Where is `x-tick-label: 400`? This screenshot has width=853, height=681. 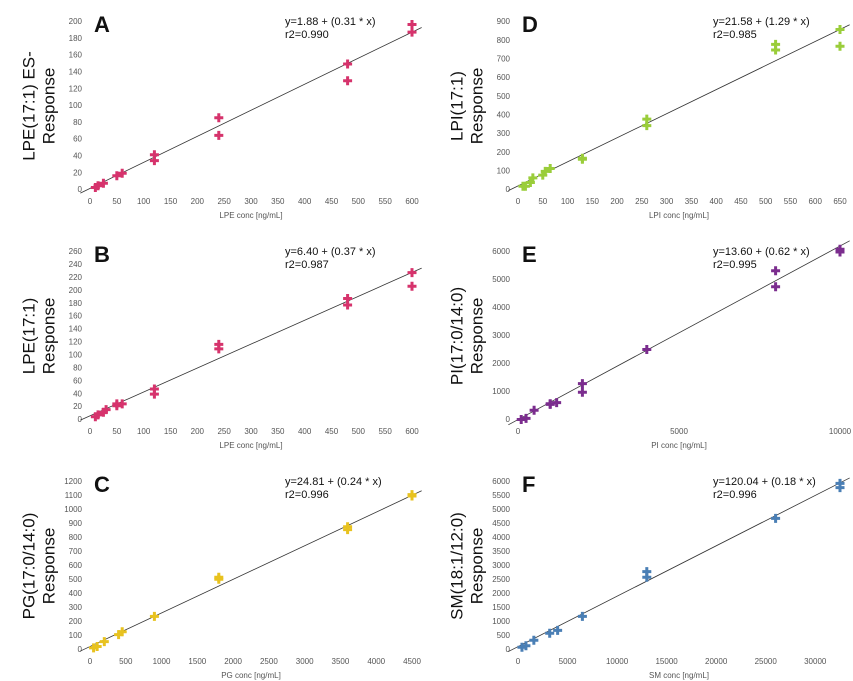 x-tick-label: 400 is located at coordinates (305, 201).